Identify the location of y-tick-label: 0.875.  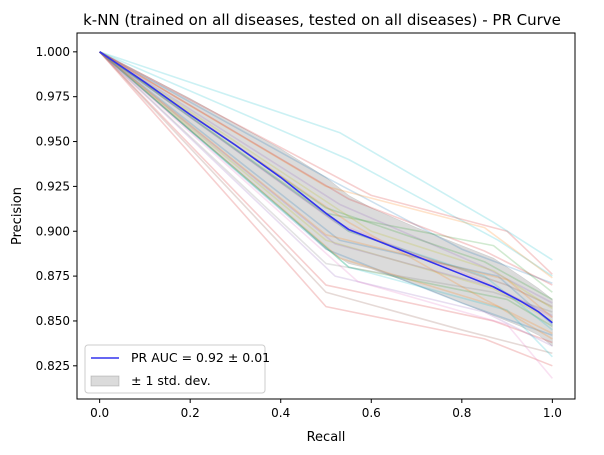
(53, 276).